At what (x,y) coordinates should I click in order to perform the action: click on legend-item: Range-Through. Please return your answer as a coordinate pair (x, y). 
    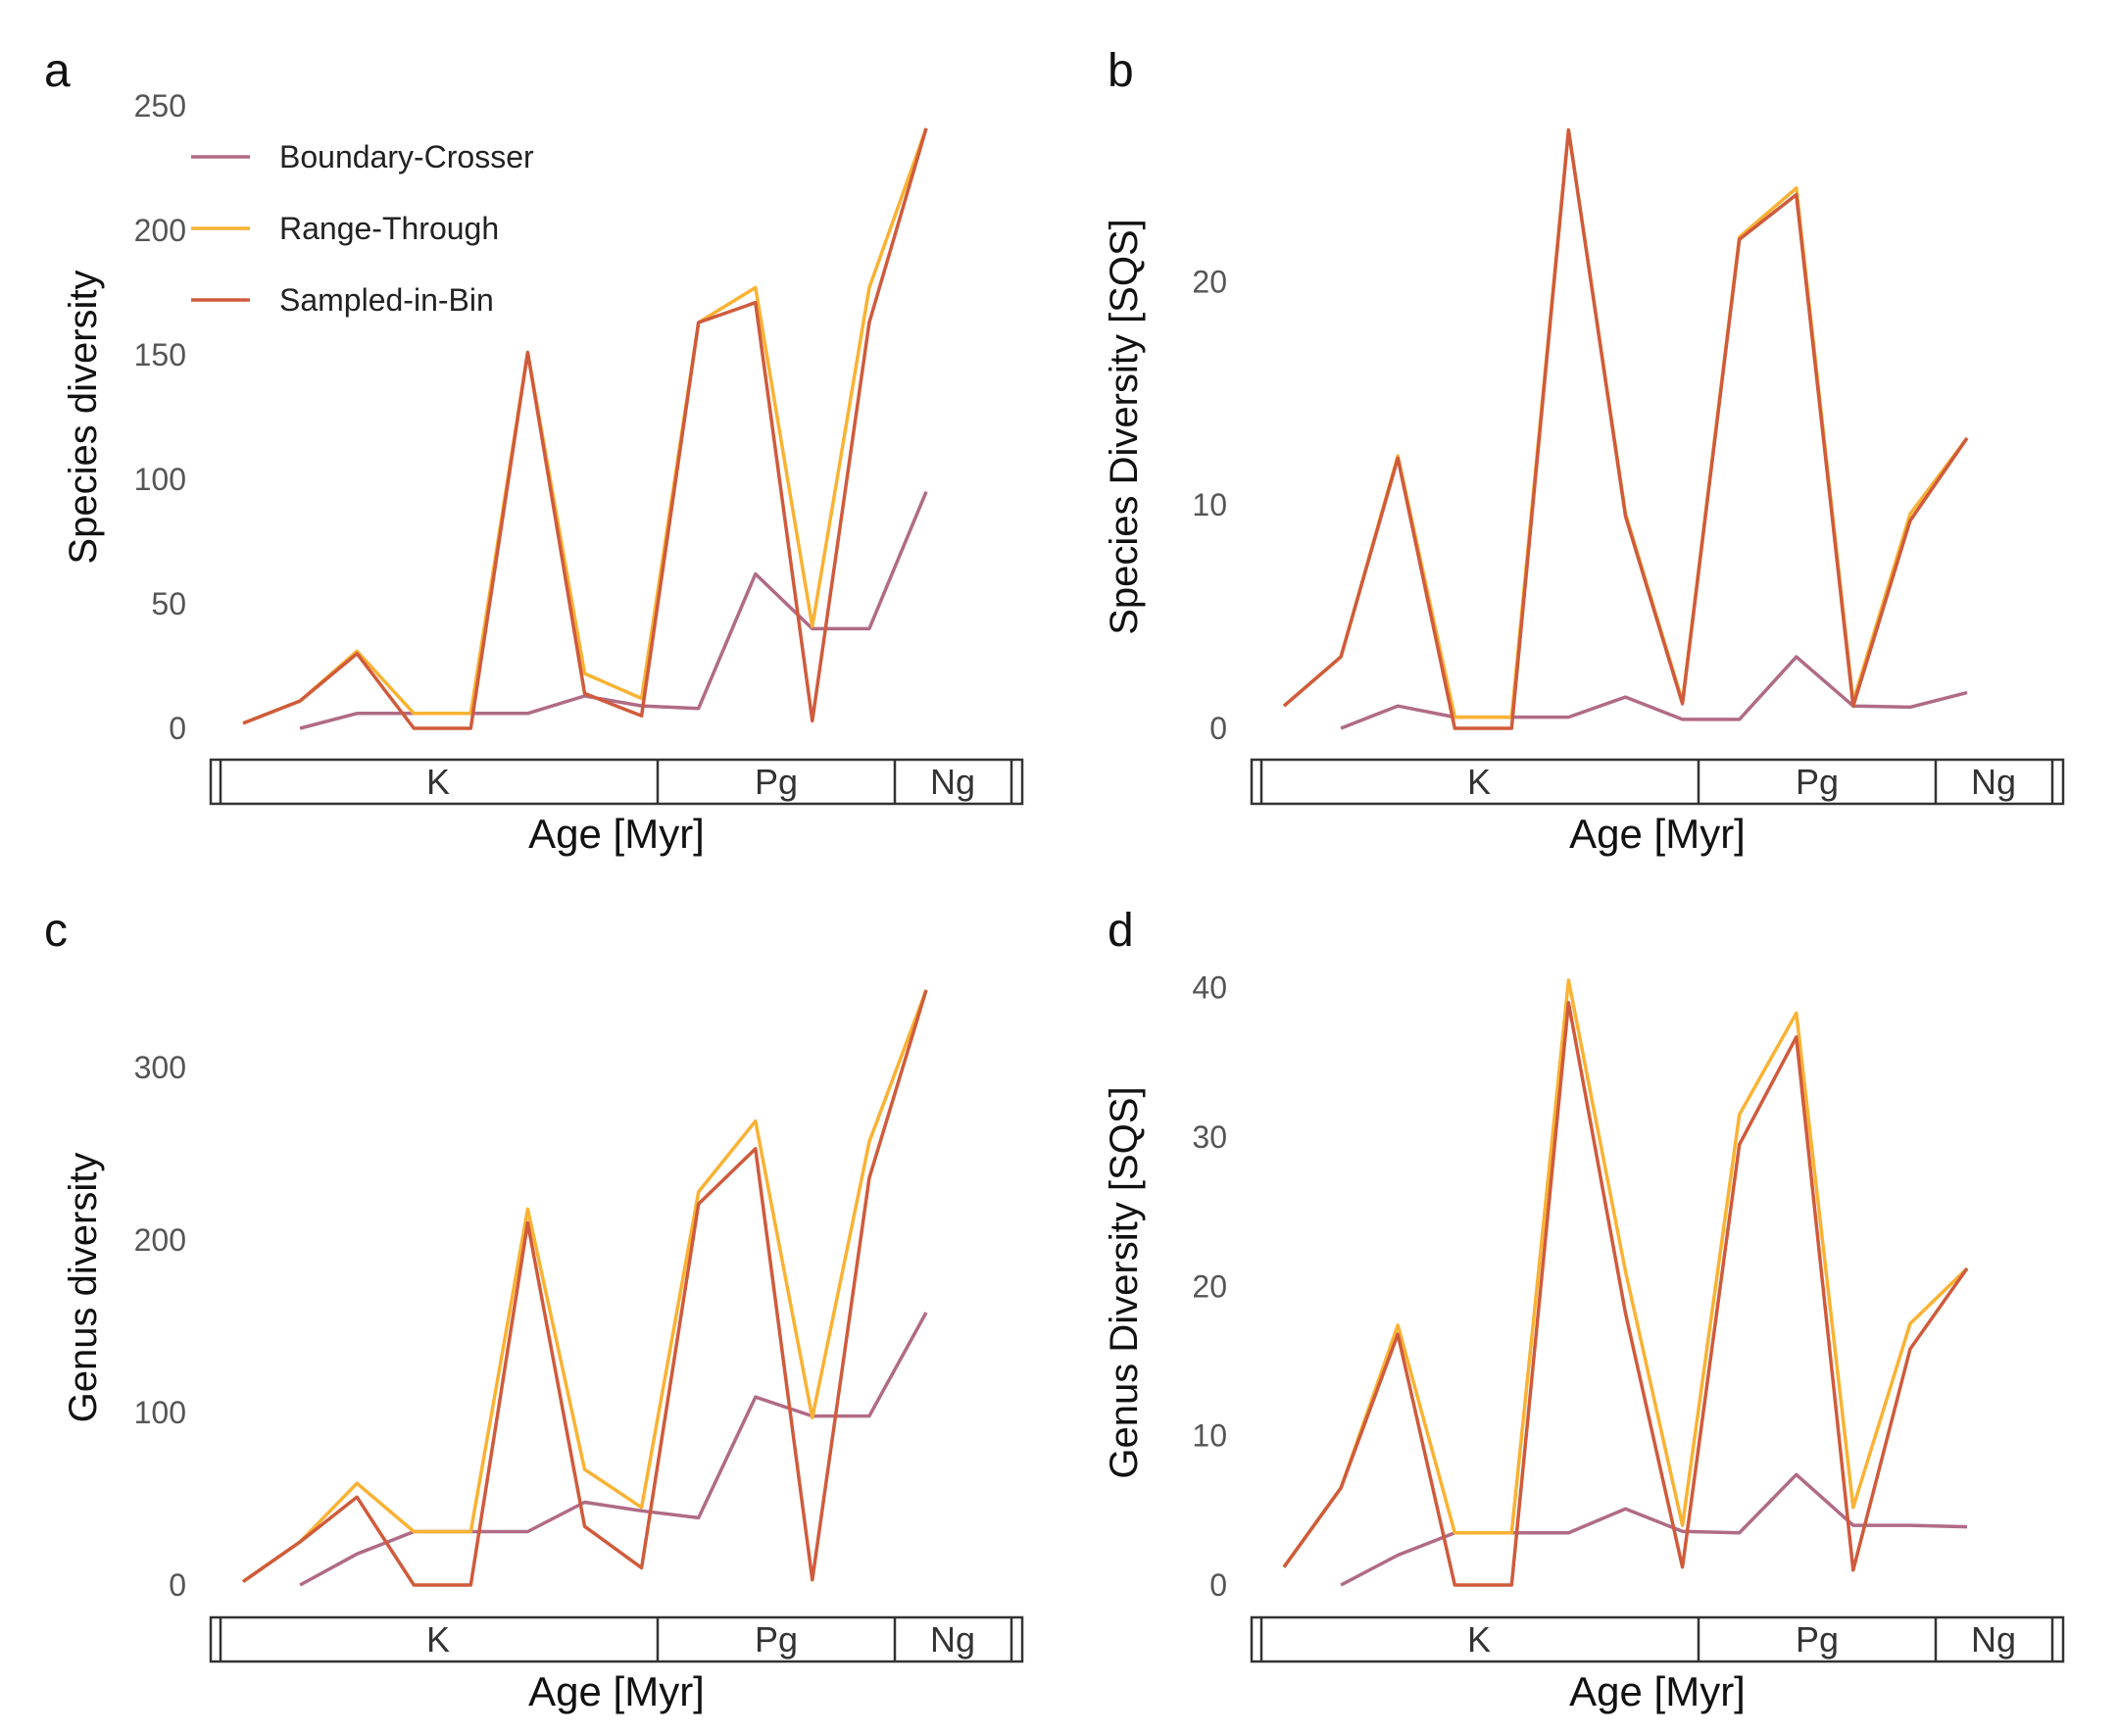
    Looking at the image, I should click on (345, 229).